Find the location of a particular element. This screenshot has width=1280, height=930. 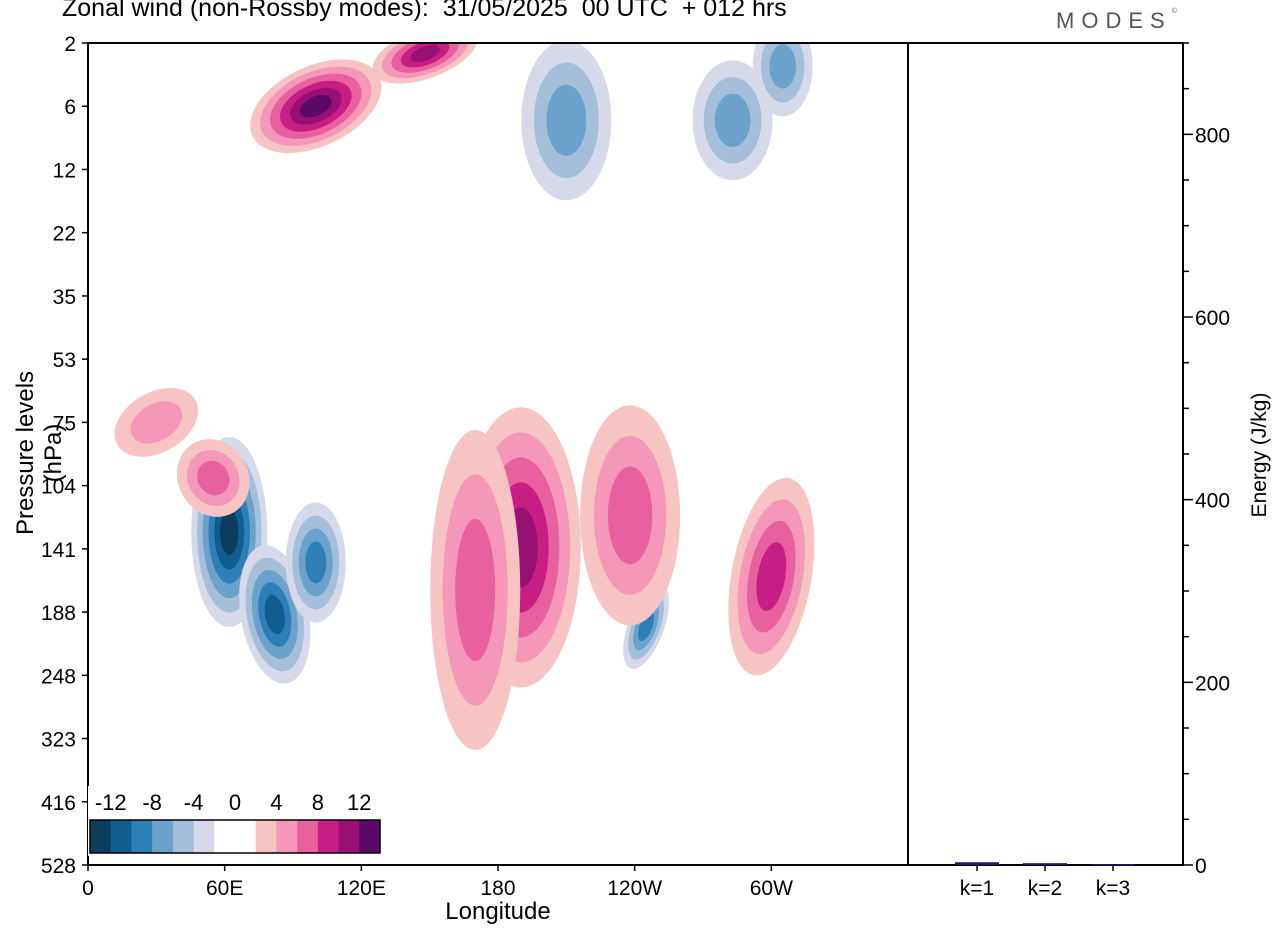

energy-tick-label: 600 is located at coordinates (1212, 318).